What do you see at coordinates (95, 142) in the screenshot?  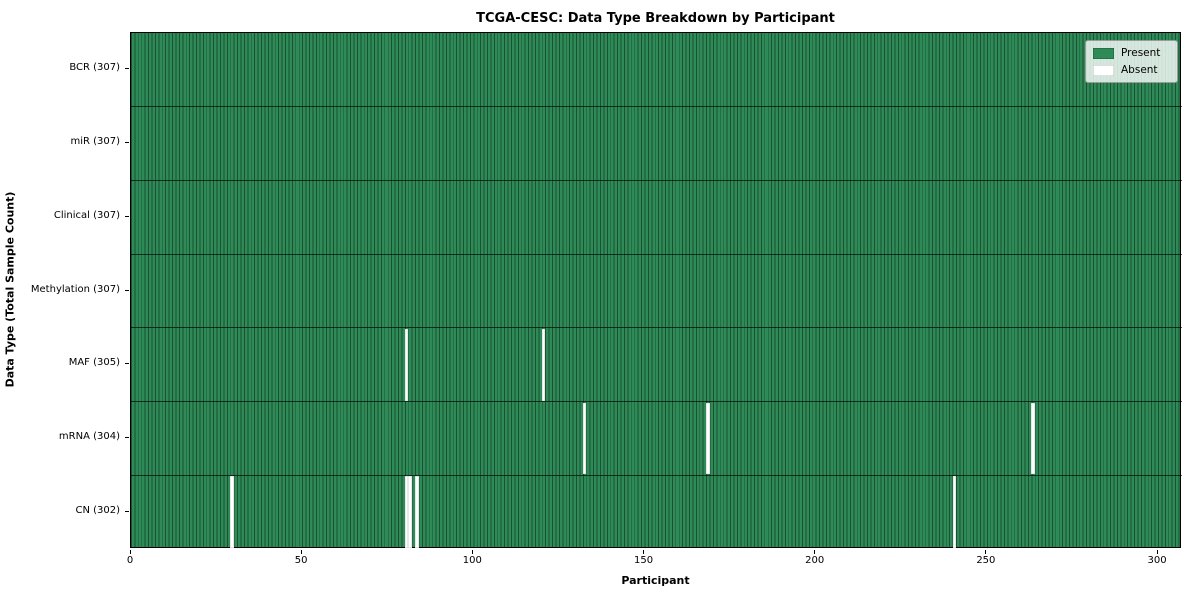 I see `y-tick-label: miR (307)` at bounding box center [95, 142].